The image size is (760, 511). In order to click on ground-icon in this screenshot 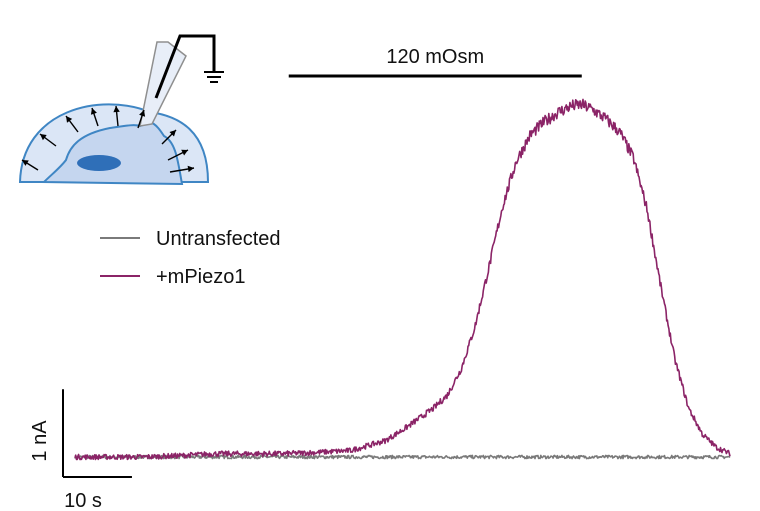, I will do `click(214, 77)`.